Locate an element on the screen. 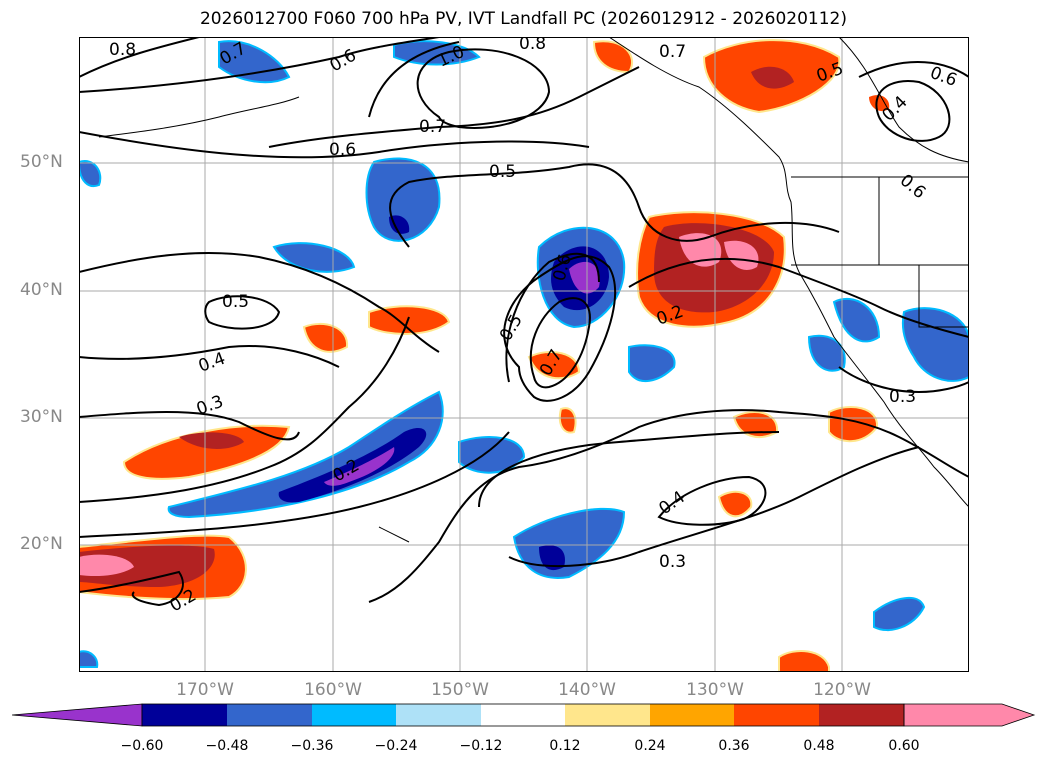 Image resolution: width=1047 pixels, height=765 pixels. lat-label: 40°N is located at coordinates (41, 290).